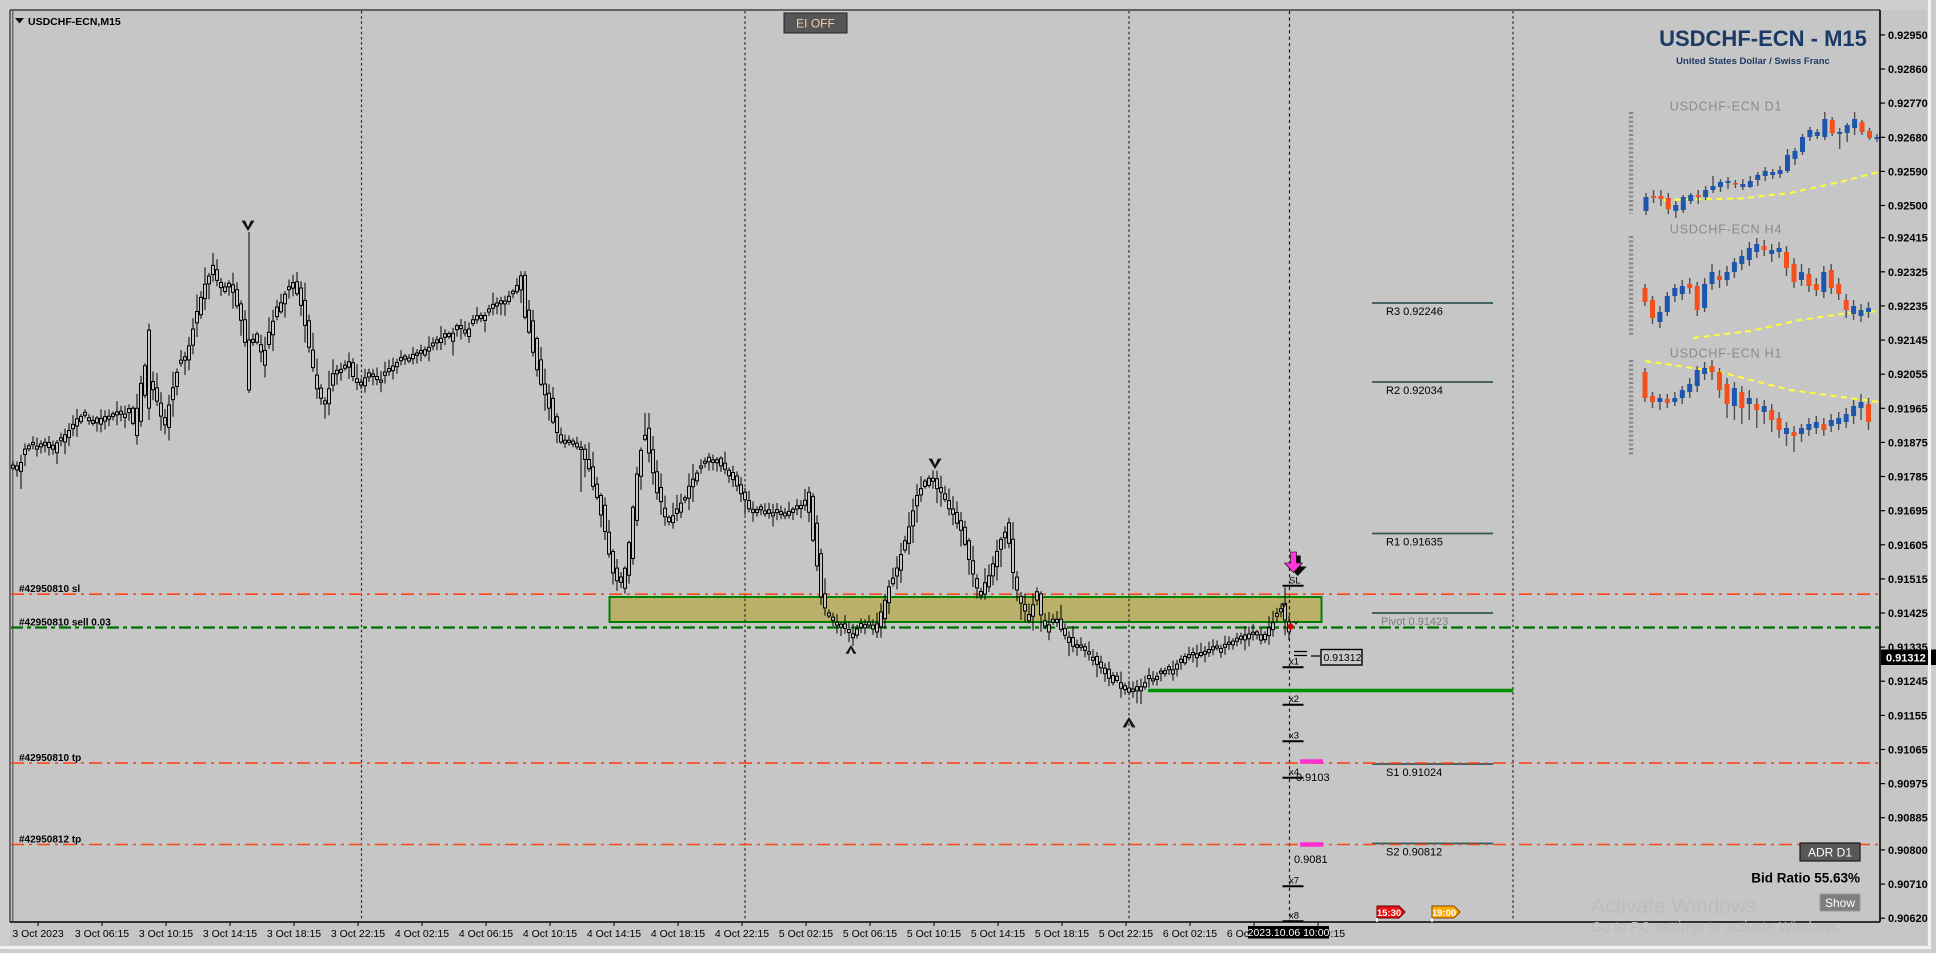 The height and width of the screenshot is (953, 1936). I want to click on svg-text: 3 Oct 10:15, so click(166, 934).